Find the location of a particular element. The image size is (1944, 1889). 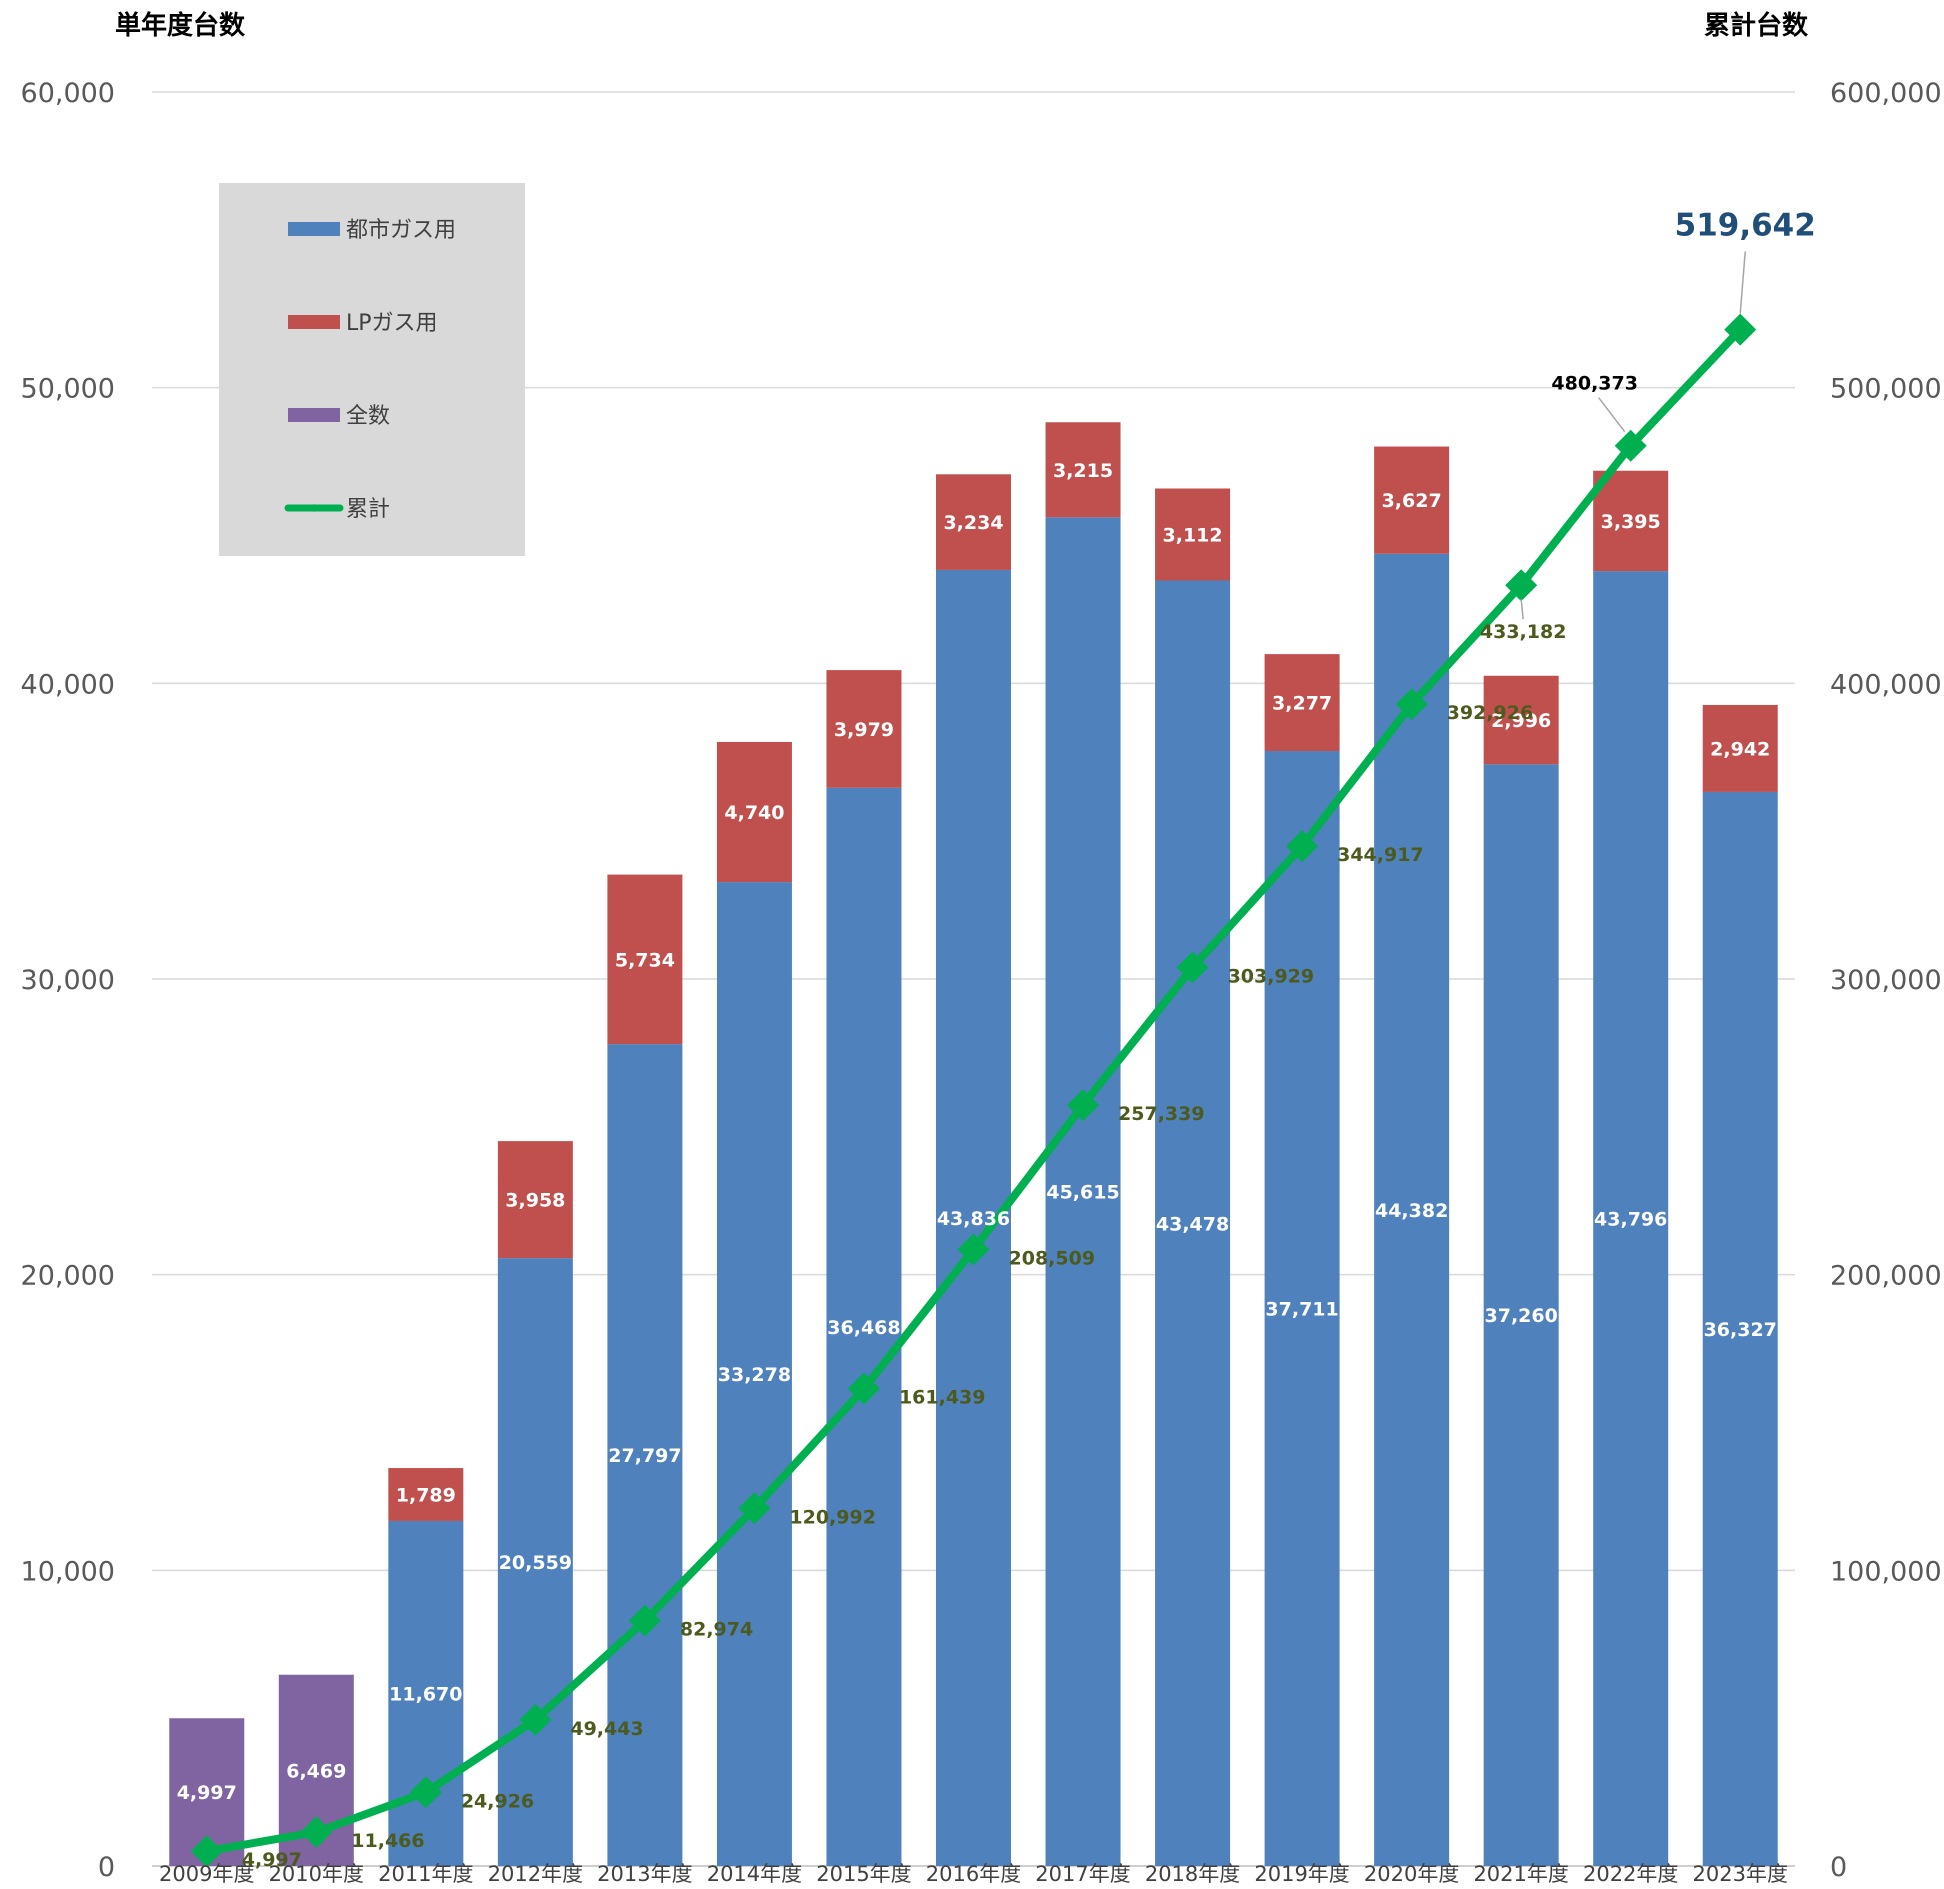

legend-label: 全数 is located at coordinates (368, 416).